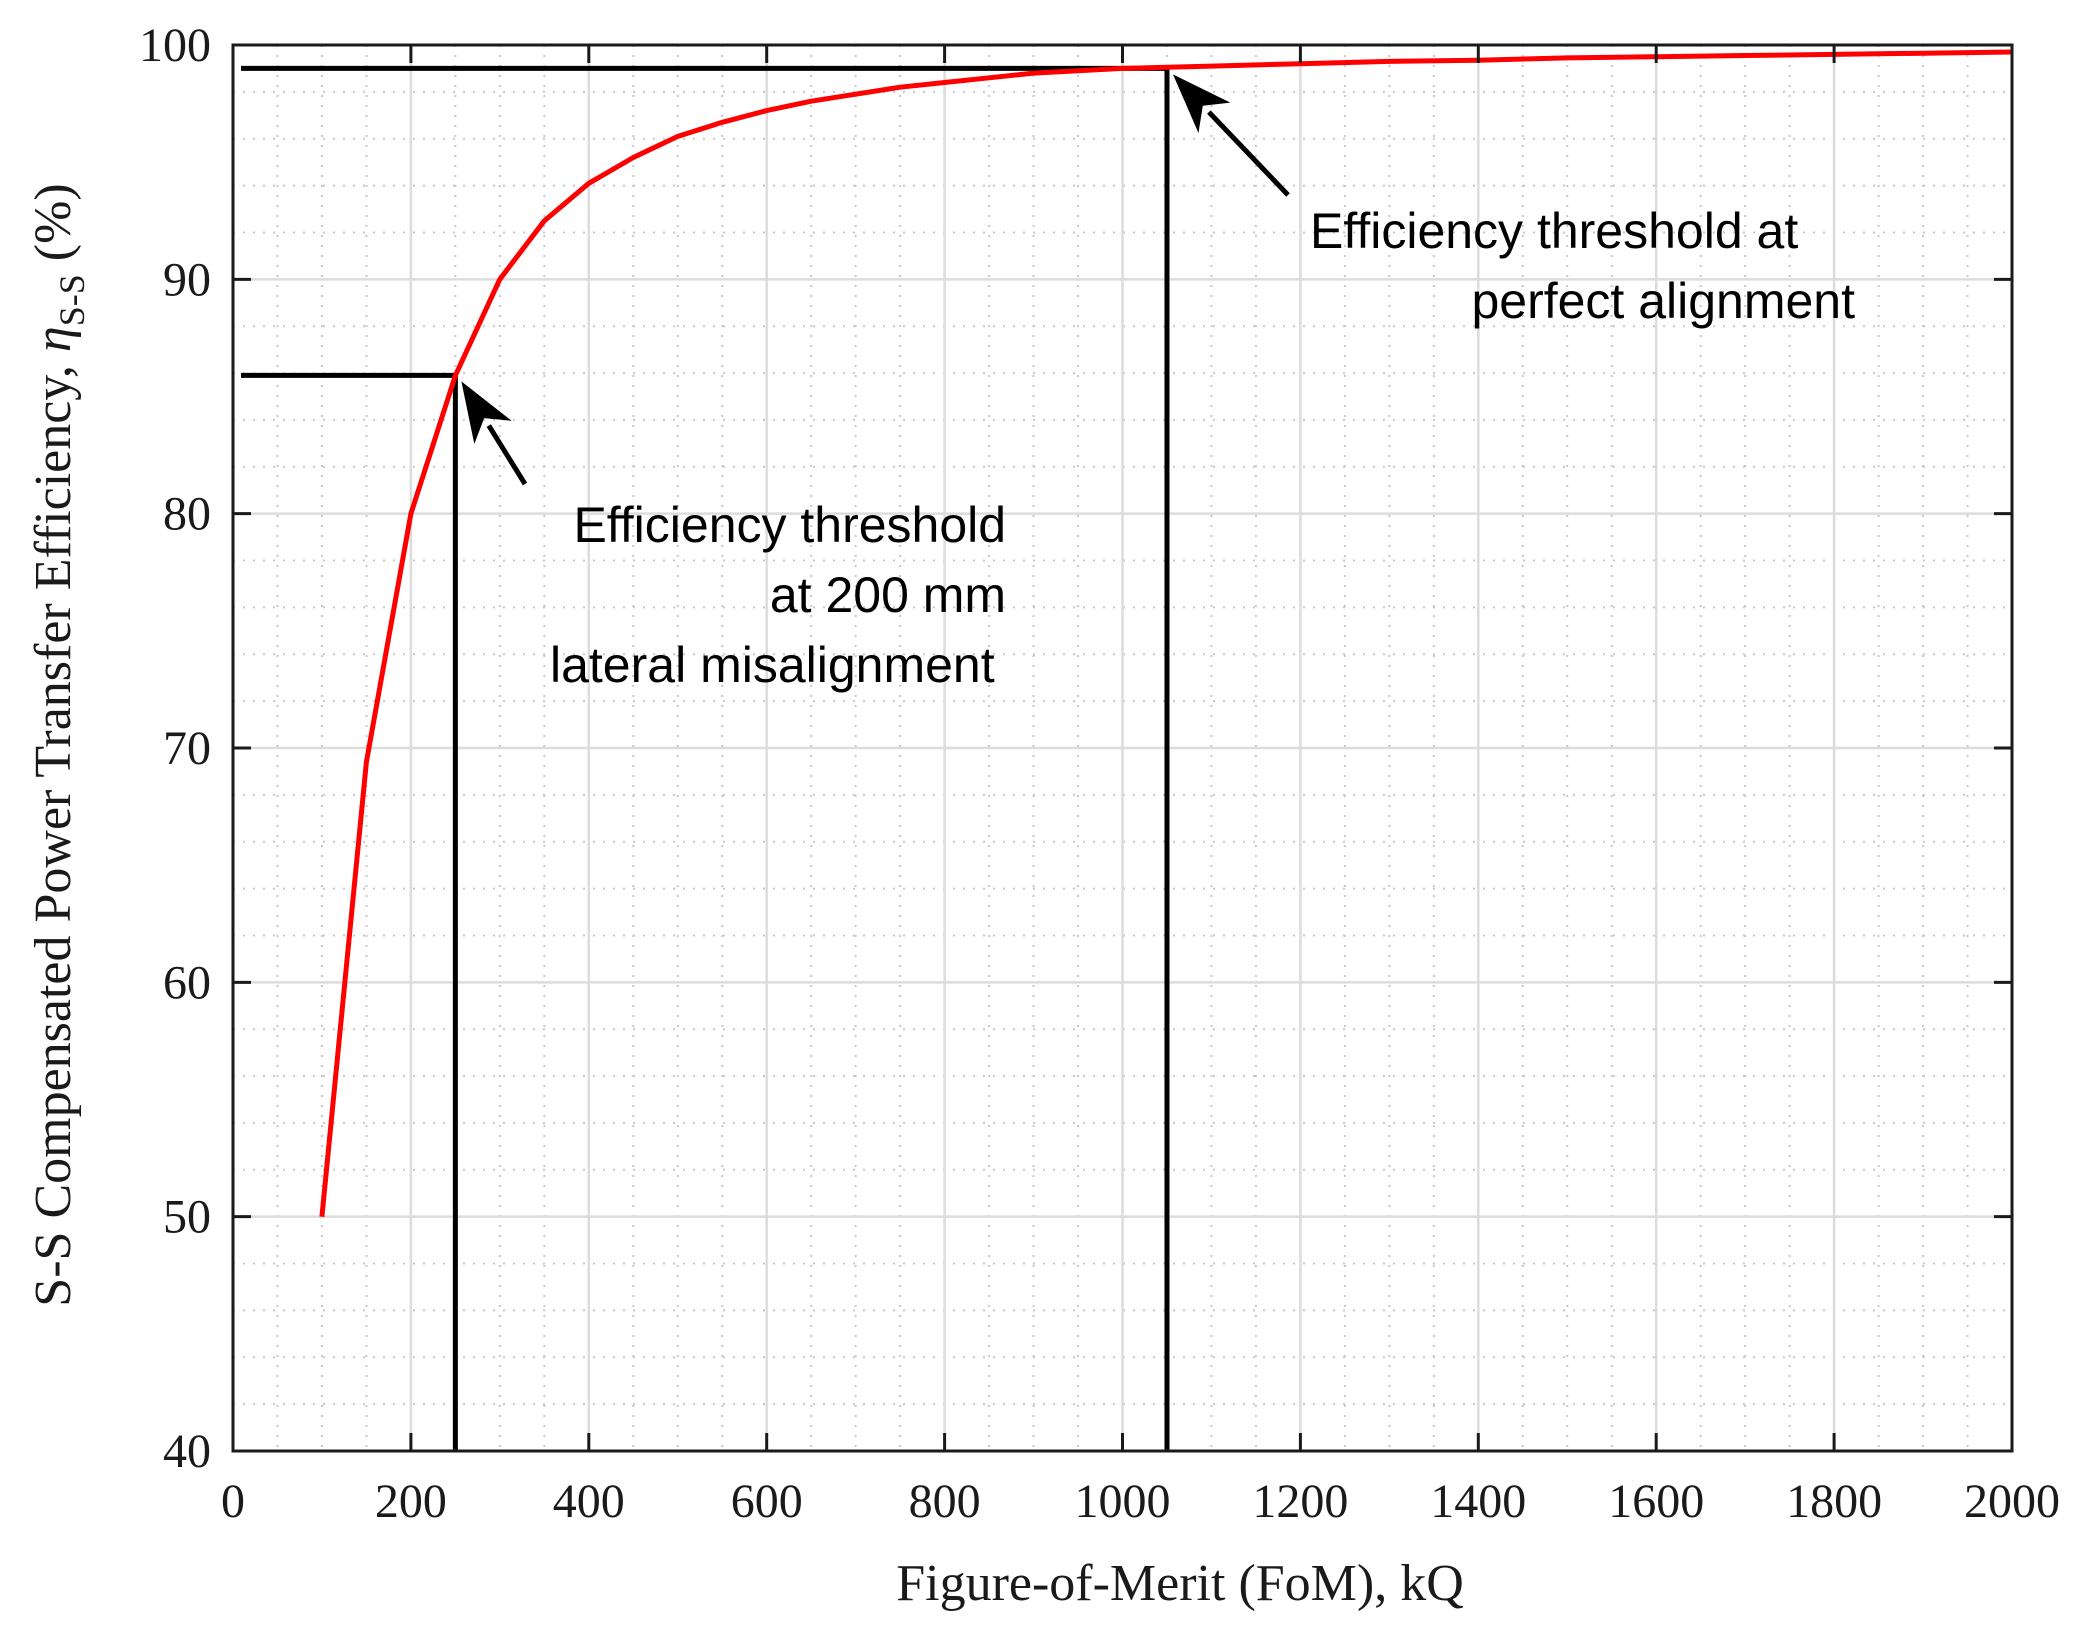 The image size is (2082, 1630). What do you see at coordinates (187, 514) in the screenshot?
I see `y-tick-label: 80` at bounding box center [187, 514].